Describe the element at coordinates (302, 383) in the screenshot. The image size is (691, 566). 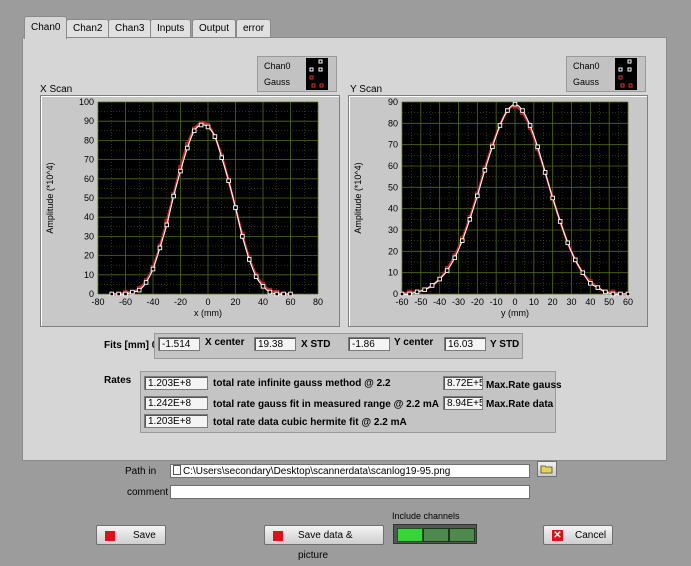
I see `rate-infinite-gauss-label: total rate infinite gauss method @ 2.2` at that location.